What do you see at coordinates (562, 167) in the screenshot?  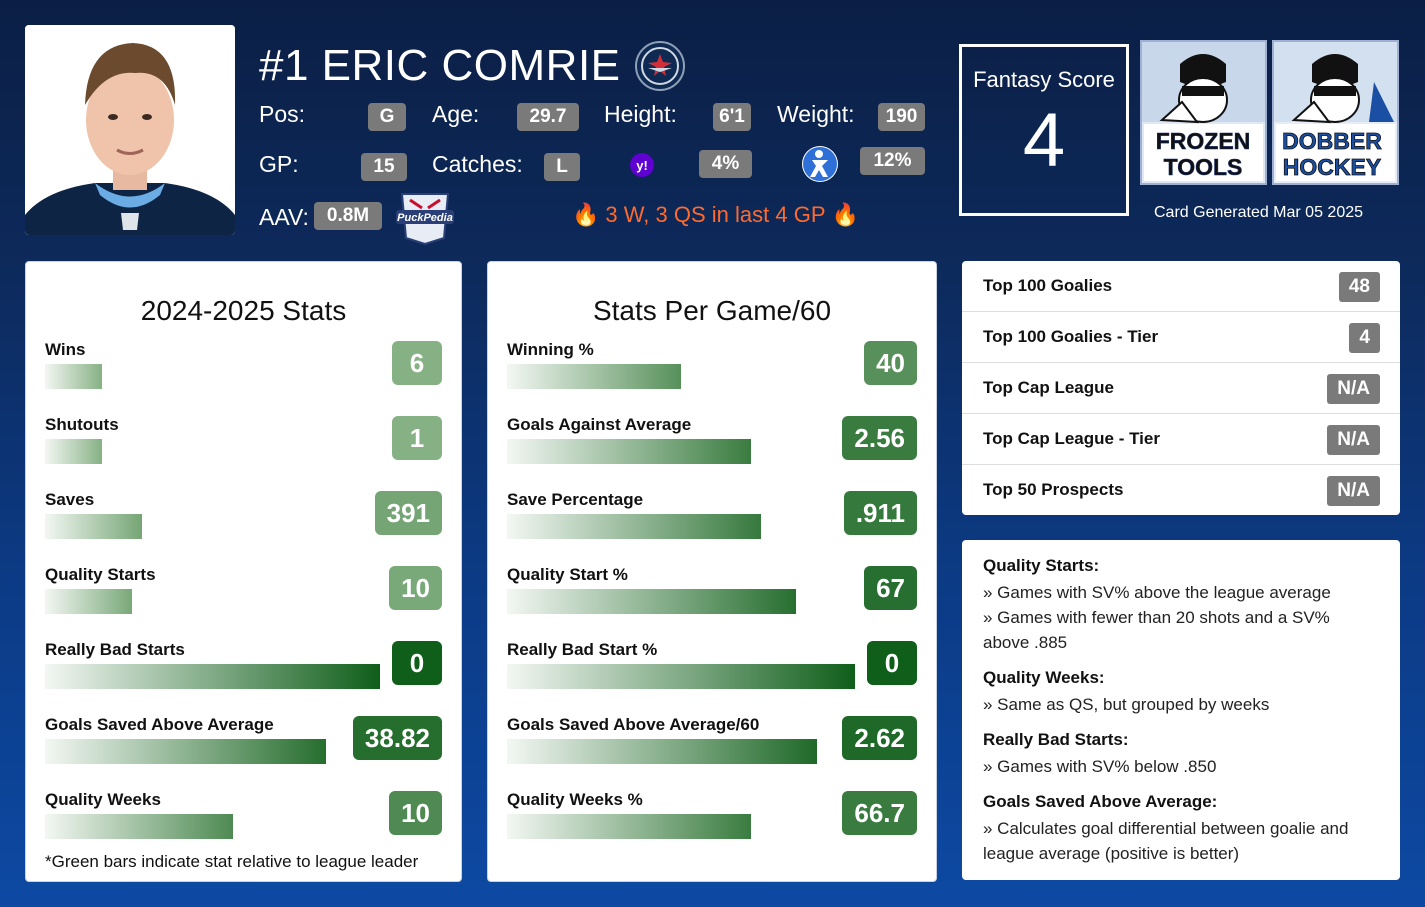 I see `catches-value: L` at bounding box center [562, 167].